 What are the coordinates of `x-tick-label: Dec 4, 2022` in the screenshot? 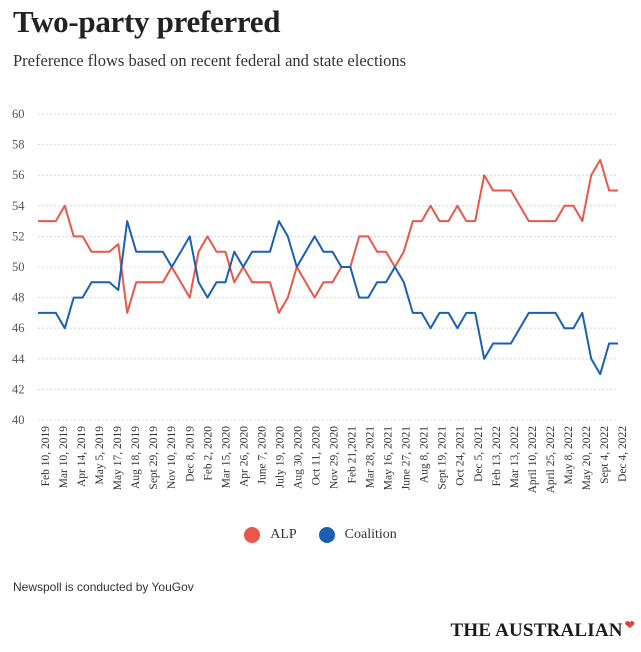 It's located at (623, 454).